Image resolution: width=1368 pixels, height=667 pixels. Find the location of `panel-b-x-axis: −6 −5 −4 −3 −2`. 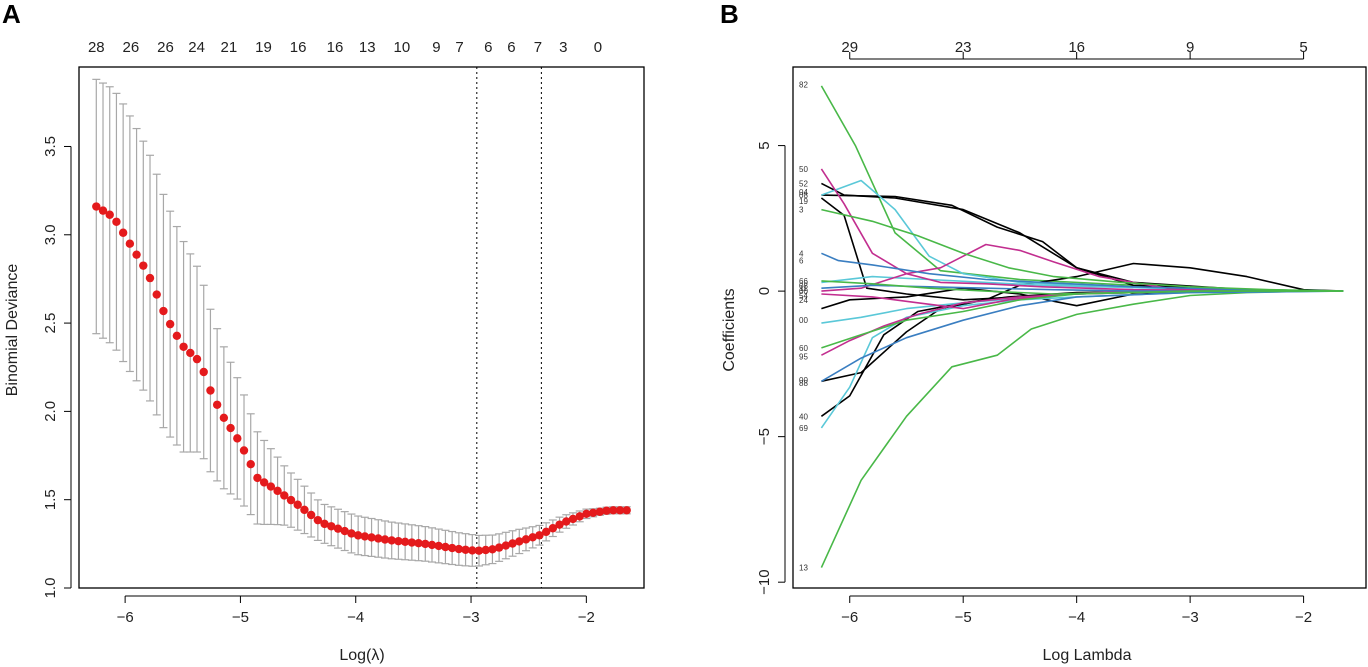

panel-b-x-axis: −6 −5 −4 −3 −2 is located at coordinates (1076, 610).